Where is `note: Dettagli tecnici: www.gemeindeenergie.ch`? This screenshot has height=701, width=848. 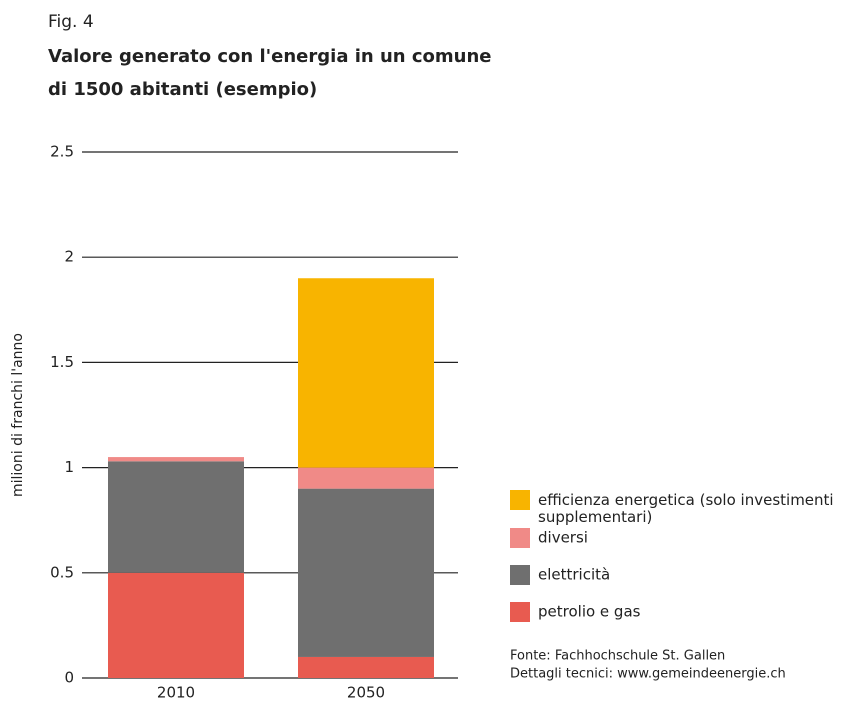
note: Dettagli tecnici: www.gemeindeenergie.ch is located at coordinates (648, 674).